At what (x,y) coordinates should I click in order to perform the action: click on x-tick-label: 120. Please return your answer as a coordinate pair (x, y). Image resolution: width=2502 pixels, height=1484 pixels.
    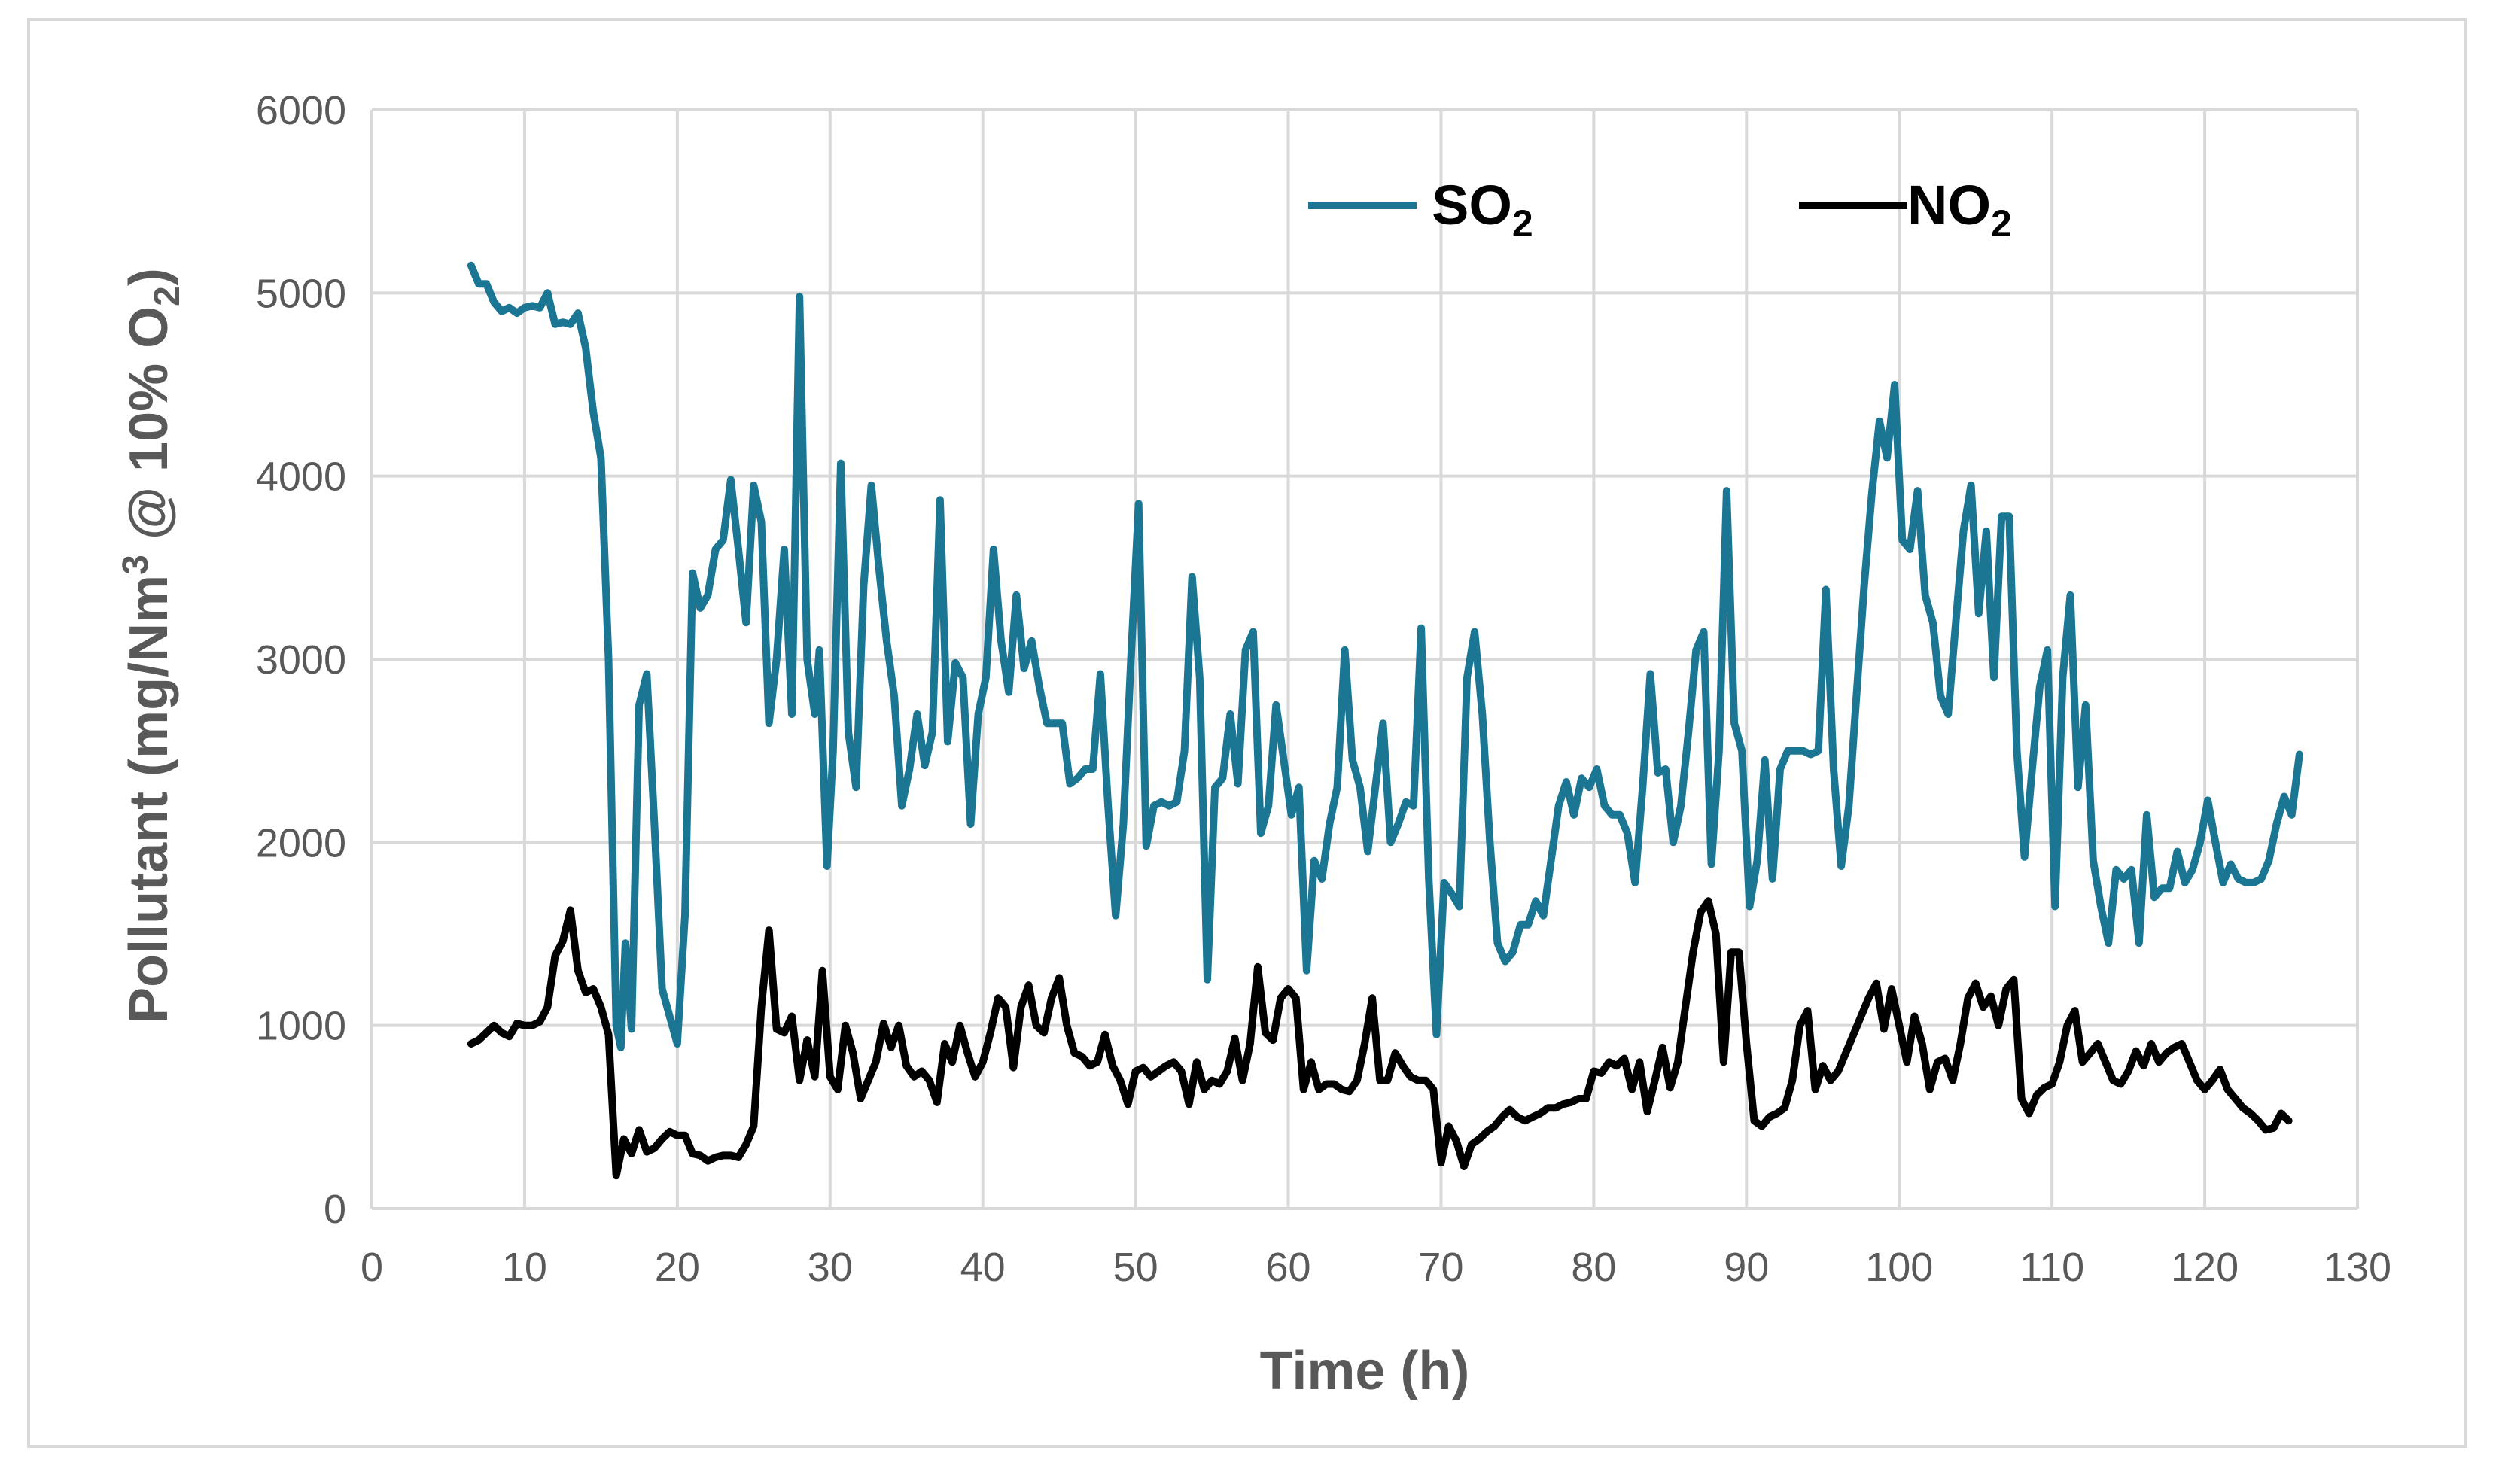
    Looking at the image, I should click on (2205, 1267).